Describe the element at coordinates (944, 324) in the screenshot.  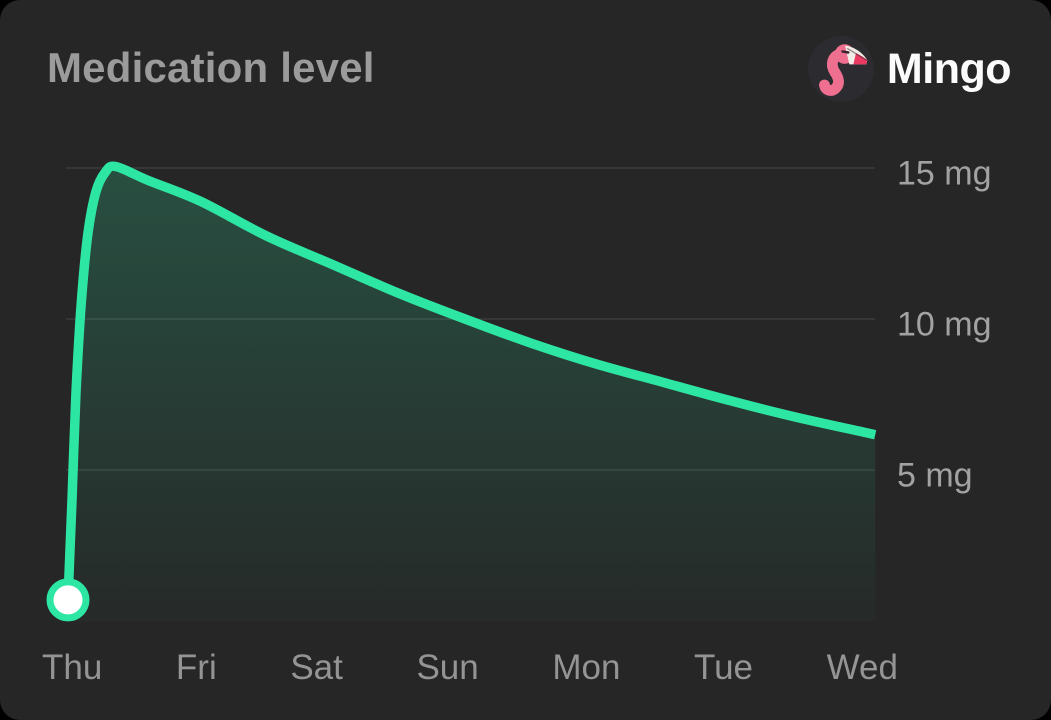
I see `y-tick-label-10mg: 10 mg` at that location.